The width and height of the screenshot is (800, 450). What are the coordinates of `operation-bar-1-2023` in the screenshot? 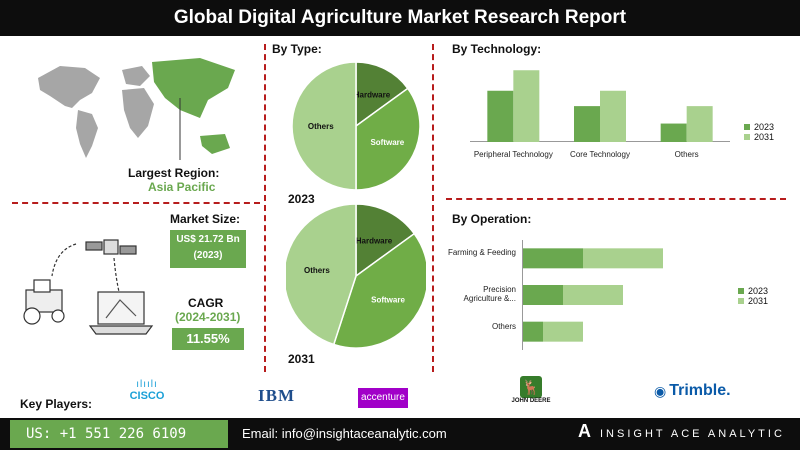 It's located at (543, 295).